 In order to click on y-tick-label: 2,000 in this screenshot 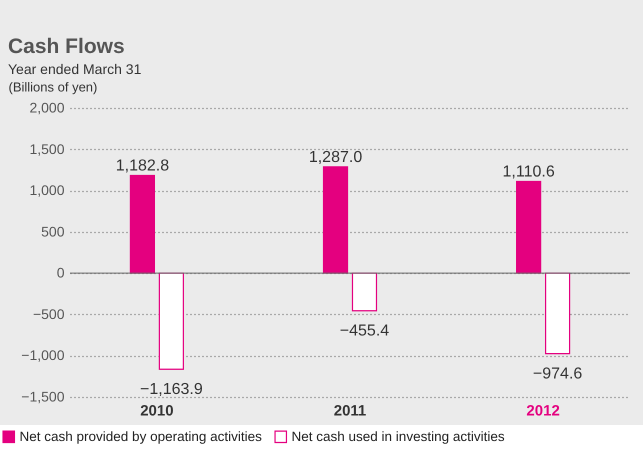, I will do `click(47, 108)`.